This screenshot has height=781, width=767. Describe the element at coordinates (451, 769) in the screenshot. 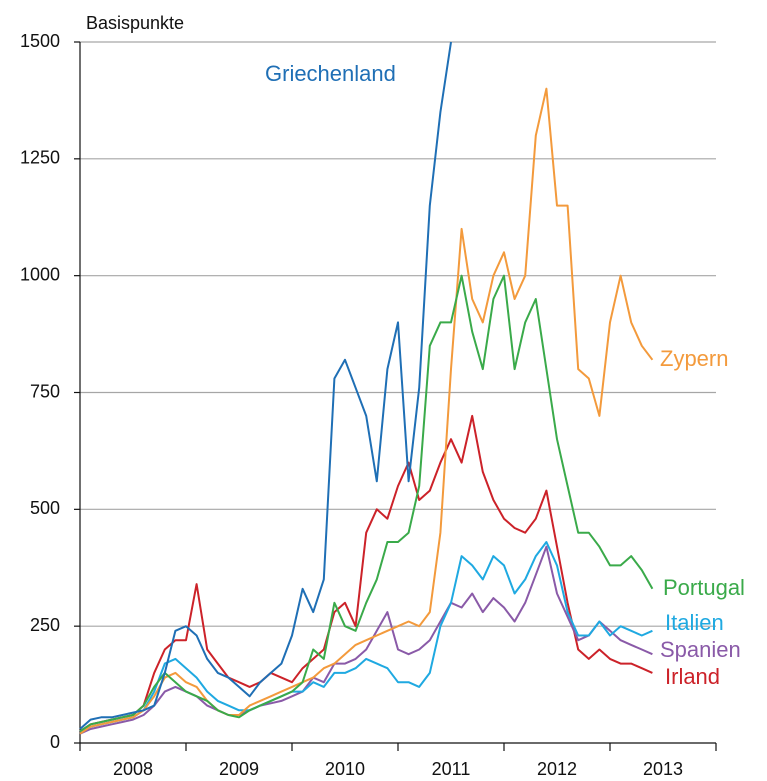

I see `x-tick-label: 2011` at that location.